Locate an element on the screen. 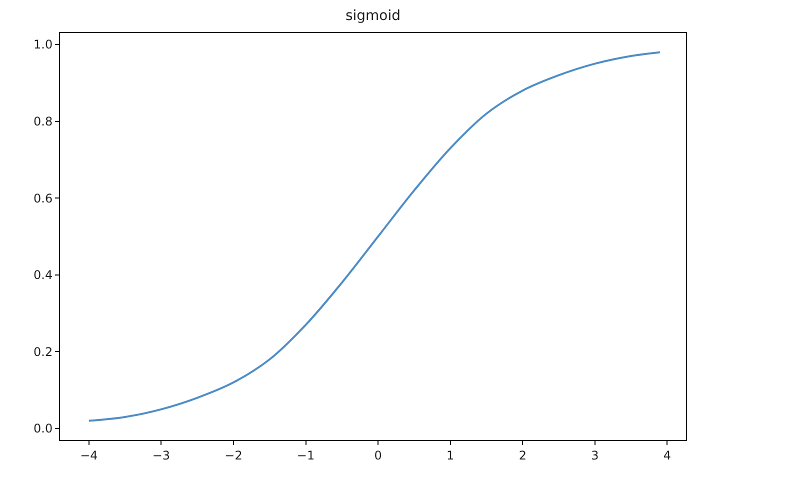 This screenshot has width=811, height=477. x-tick-label: −2 is located at coordinates (233, 455).